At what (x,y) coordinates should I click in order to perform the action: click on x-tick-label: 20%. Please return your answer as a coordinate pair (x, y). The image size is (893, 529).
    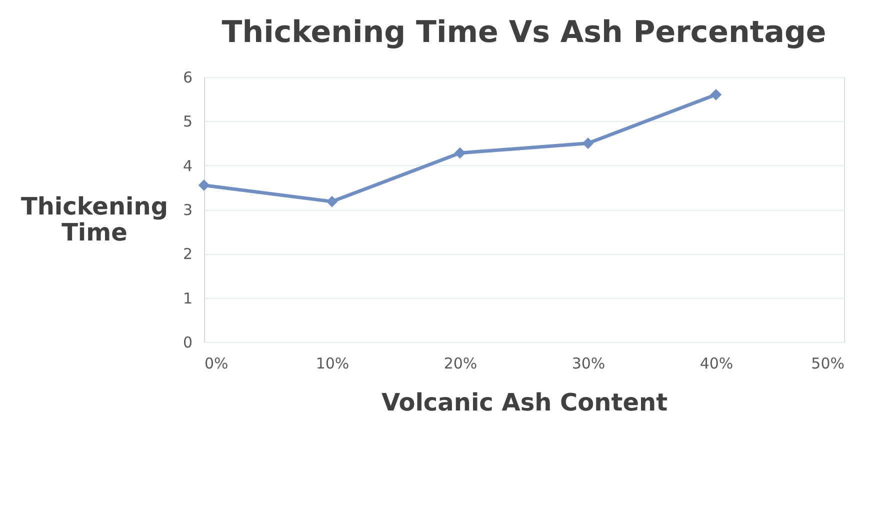
    Looking at the image, I should click on (461, 363).